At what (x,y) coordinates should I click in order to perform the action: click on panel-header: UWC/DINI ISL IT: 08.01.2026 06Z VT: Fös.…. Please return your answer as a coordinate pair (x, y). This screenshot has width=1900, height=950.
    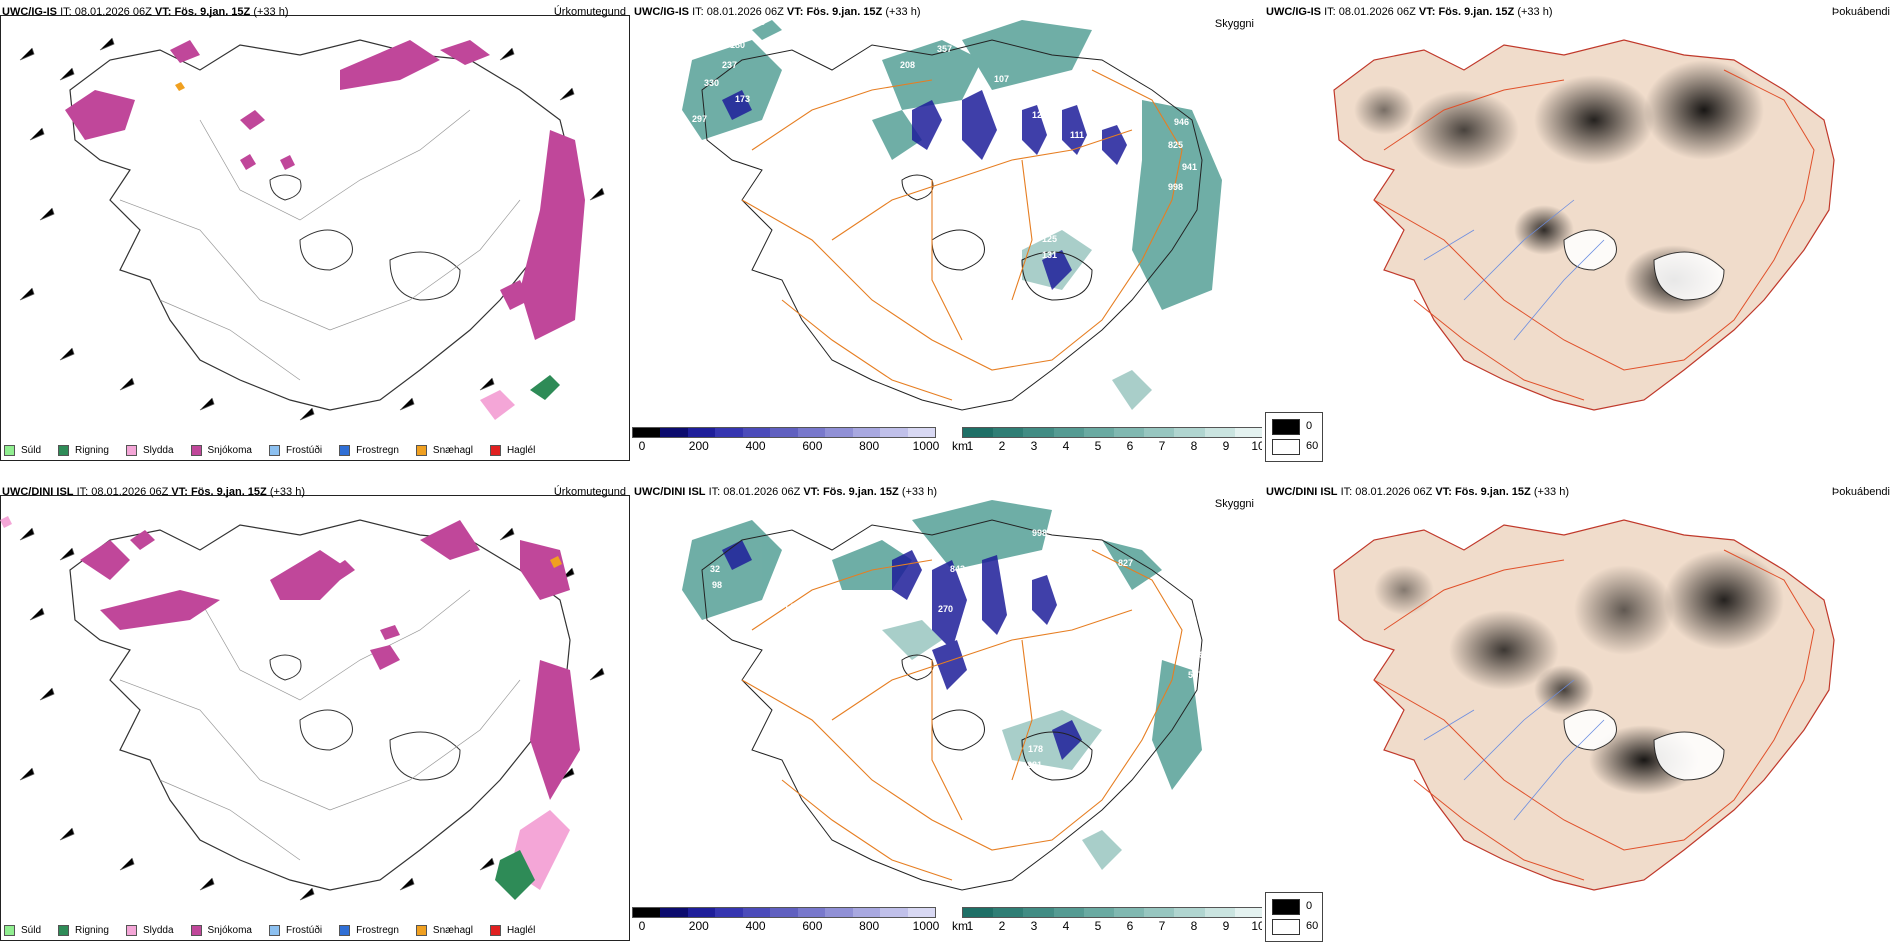
    Looking at the image, I should click on (785, 492).